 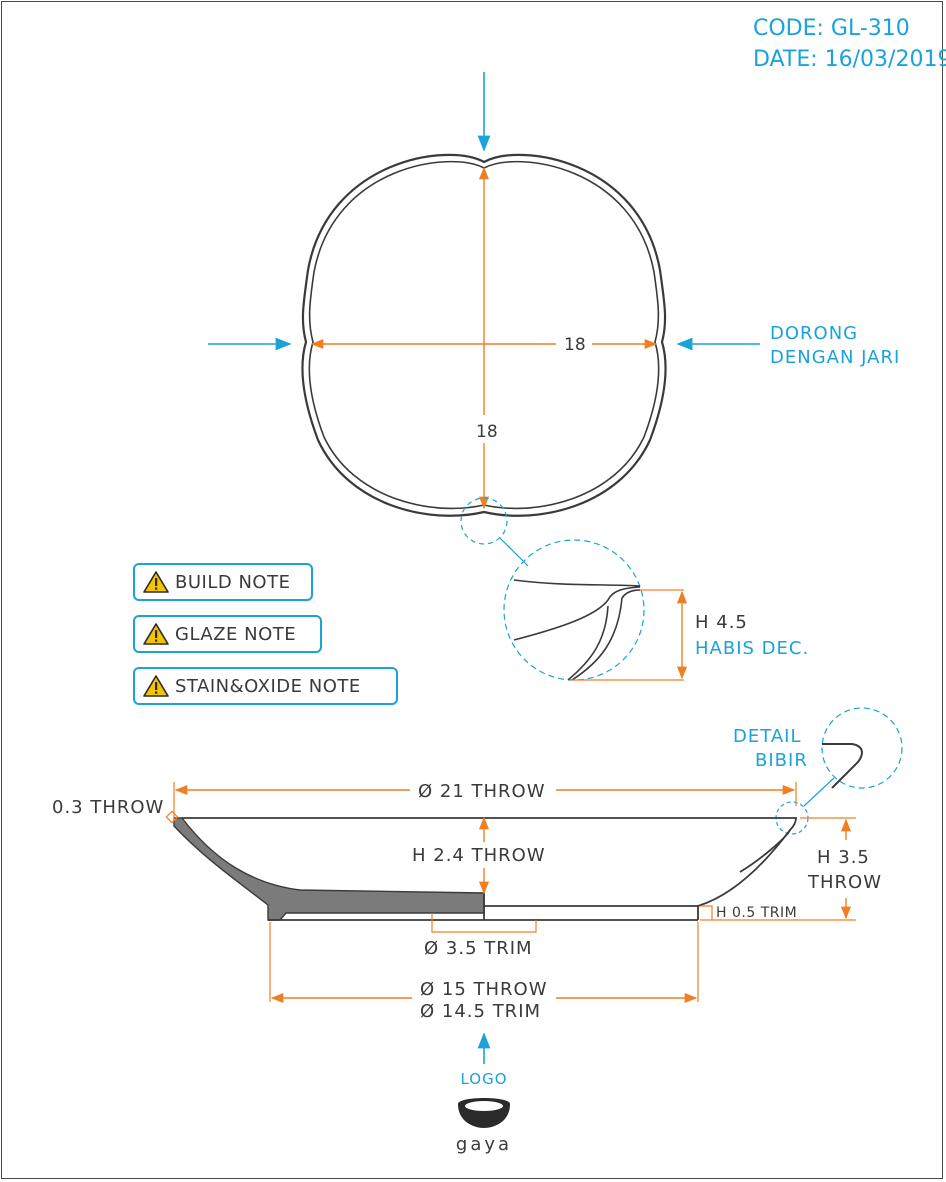 What do you see at coordinates (575, 345) in the screenshot?
I see `dim-horizontal-text: 18` at bounding box center [575, 345].